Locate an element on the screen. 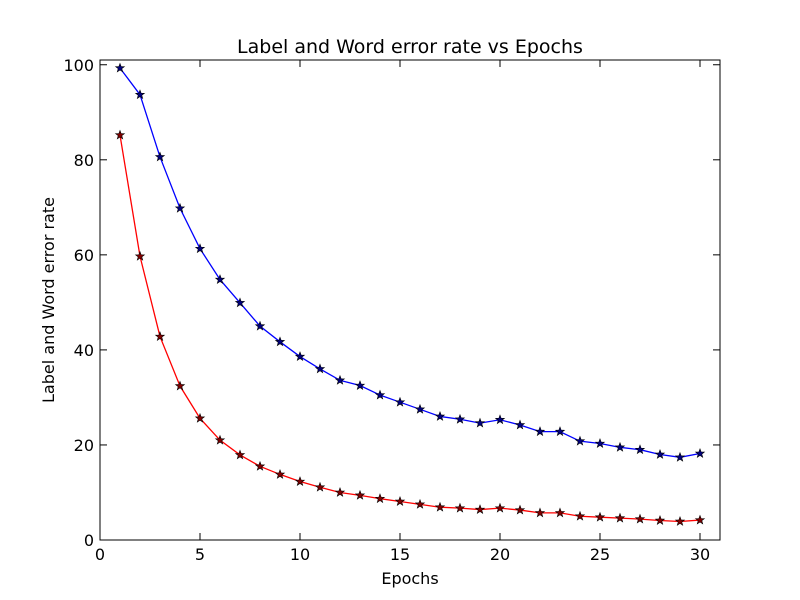 The image size is (800, 600). y-tick-label: 80 is located at coordinates (84, 160).